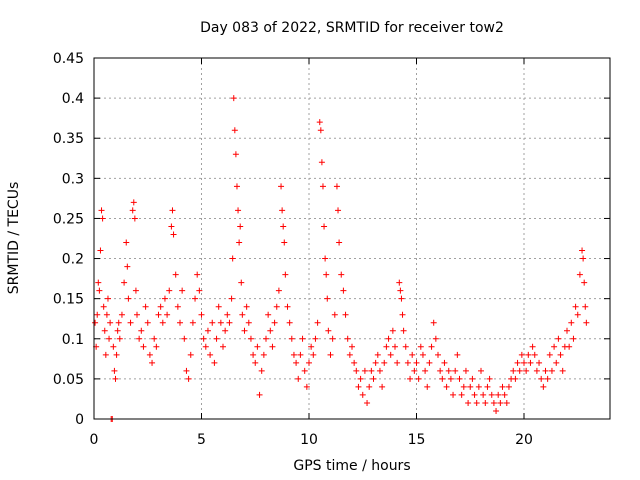 The height and width of the screenshot is (480, 640). I want to click on y-tick-label: 0.35, so click(68, 139).